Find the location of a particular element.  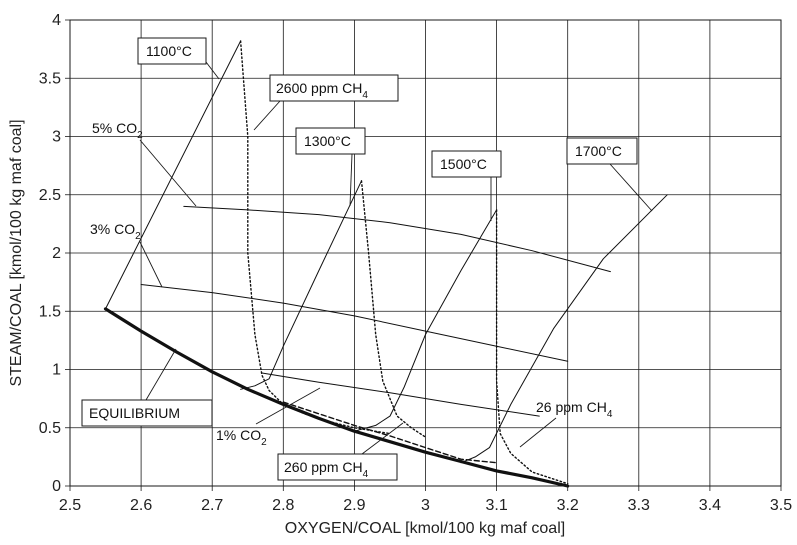

annotation-leader-5-co is located at coordinates (168, 173).